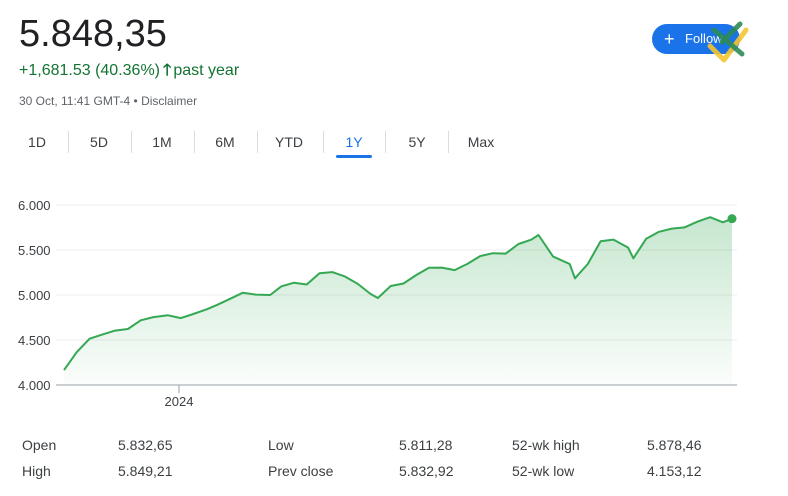 This screenshot has height=496, width=788. I want to click on stat-label-prev-close: Prev close, so click(301, 471).